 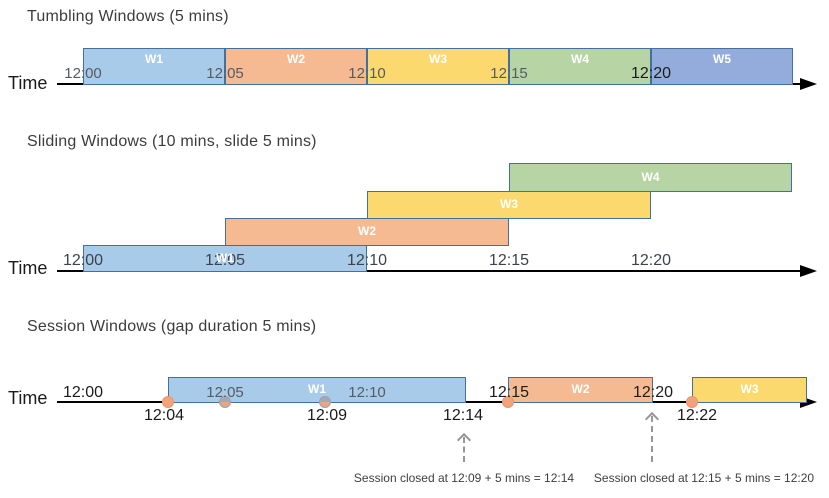 What do you see at coordinates (327, 415) in the screenshot?
I see `event-time-label: 12:09` at bounding box center [327, 415].